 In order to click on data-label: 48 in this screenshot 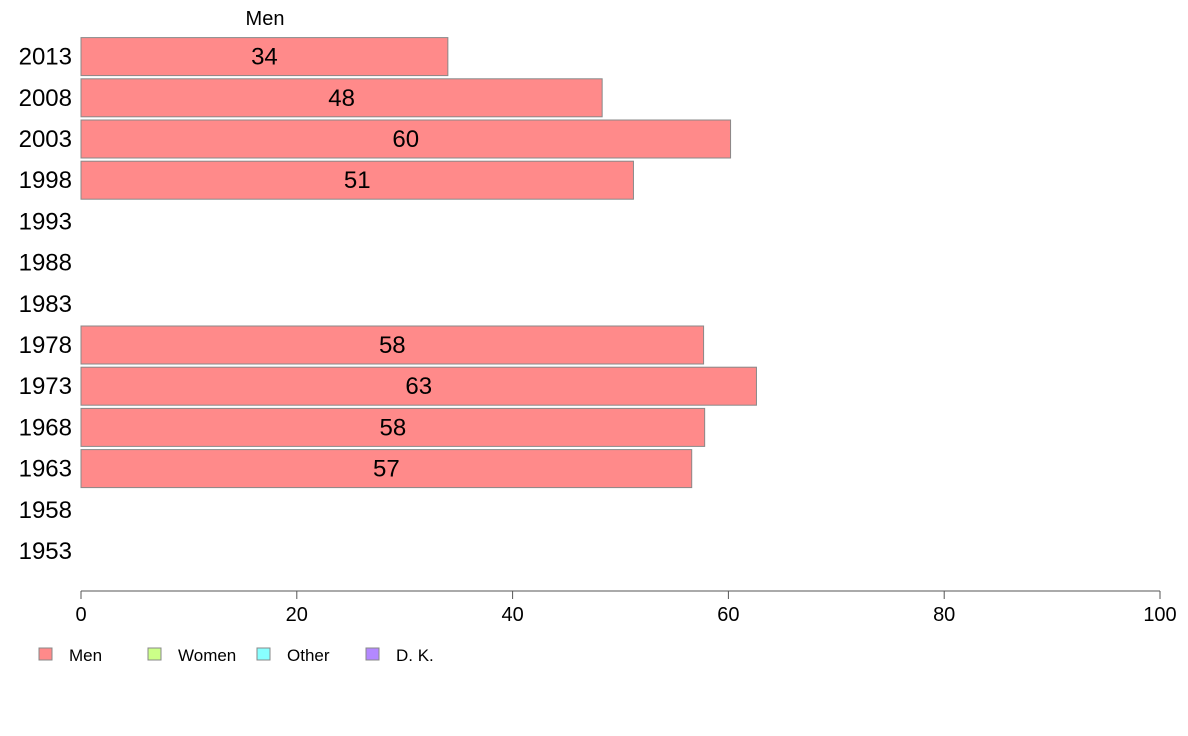, I will do `click(341, 98)`.